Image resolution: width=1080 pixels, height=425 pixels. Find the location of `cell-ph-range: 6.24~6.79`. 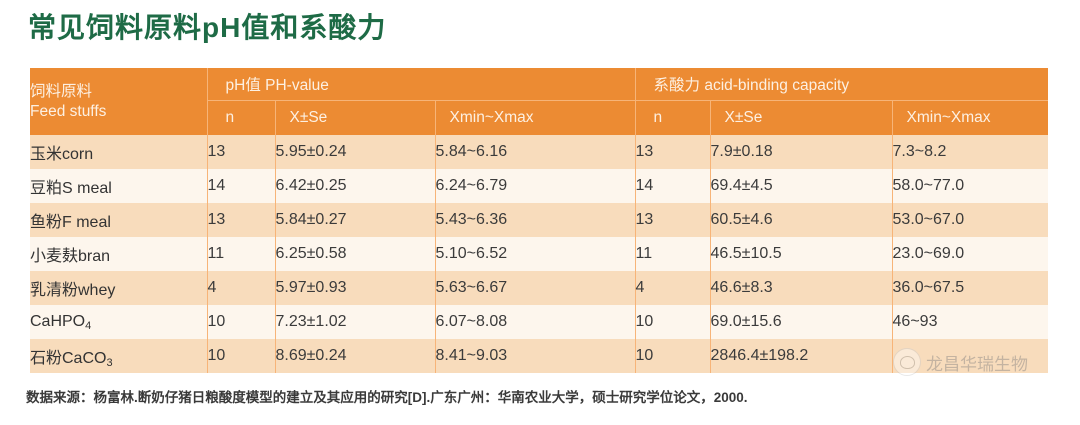

cell-ph-range: 6.24~6.79 is located at coordinates (535, 186).